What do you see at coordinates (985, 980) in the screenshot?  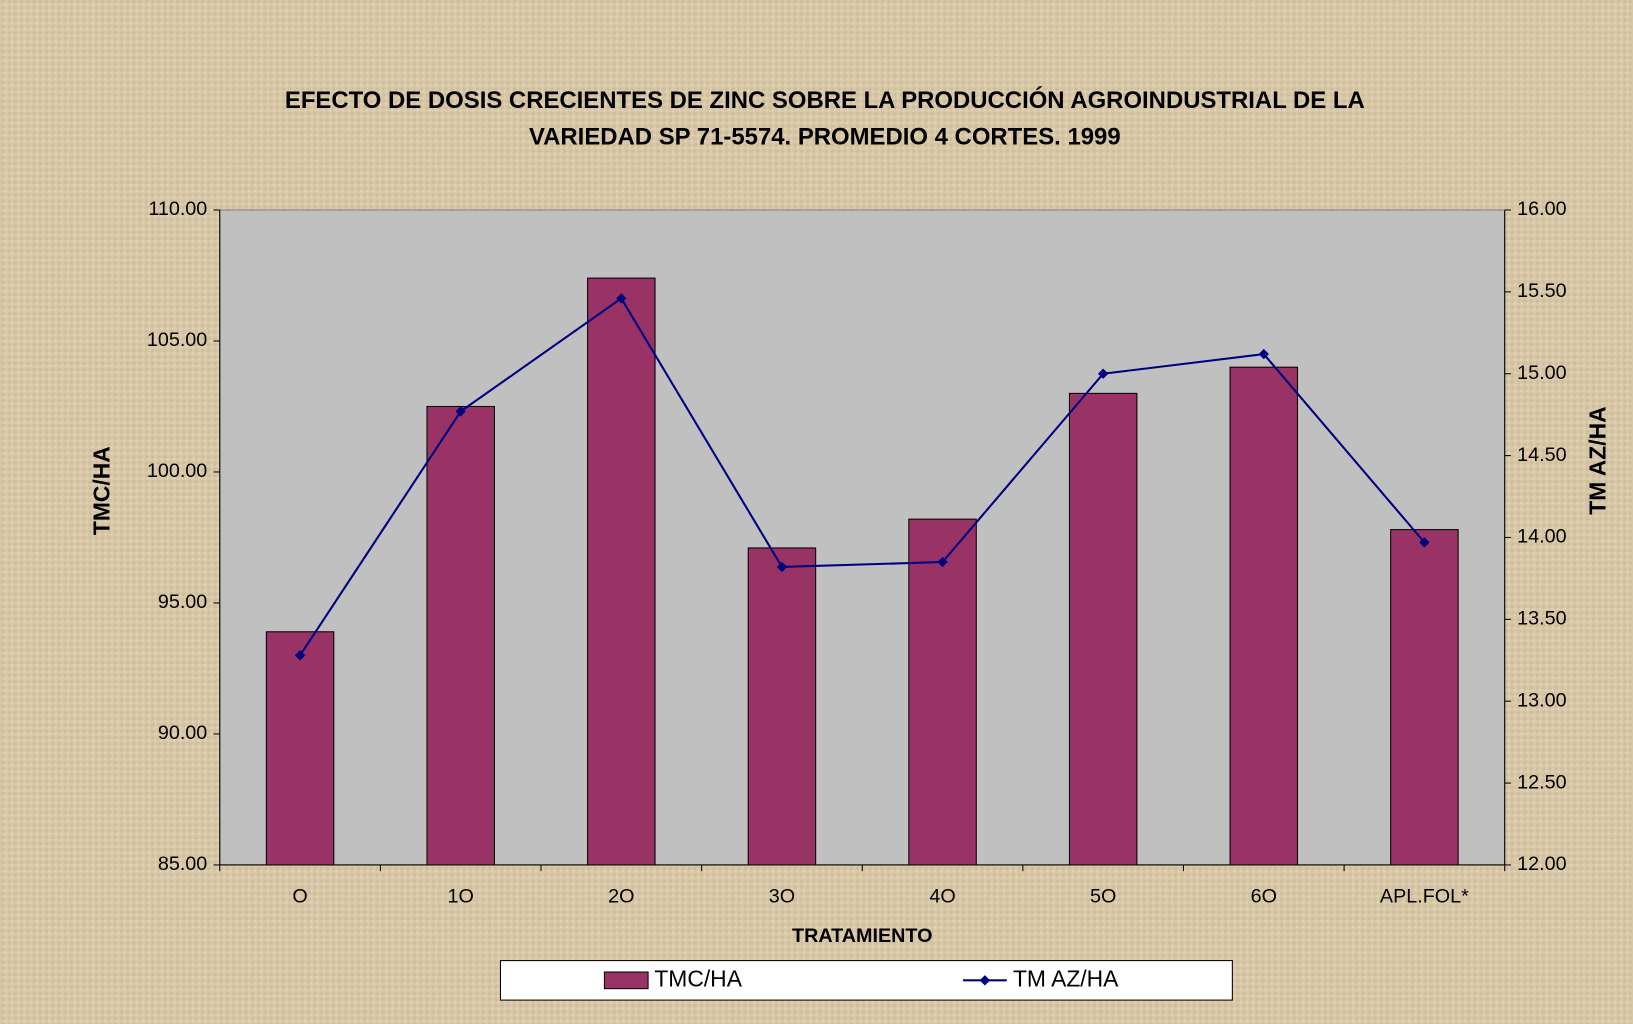 I see `legend-marker` at bounding box center [985, 980].